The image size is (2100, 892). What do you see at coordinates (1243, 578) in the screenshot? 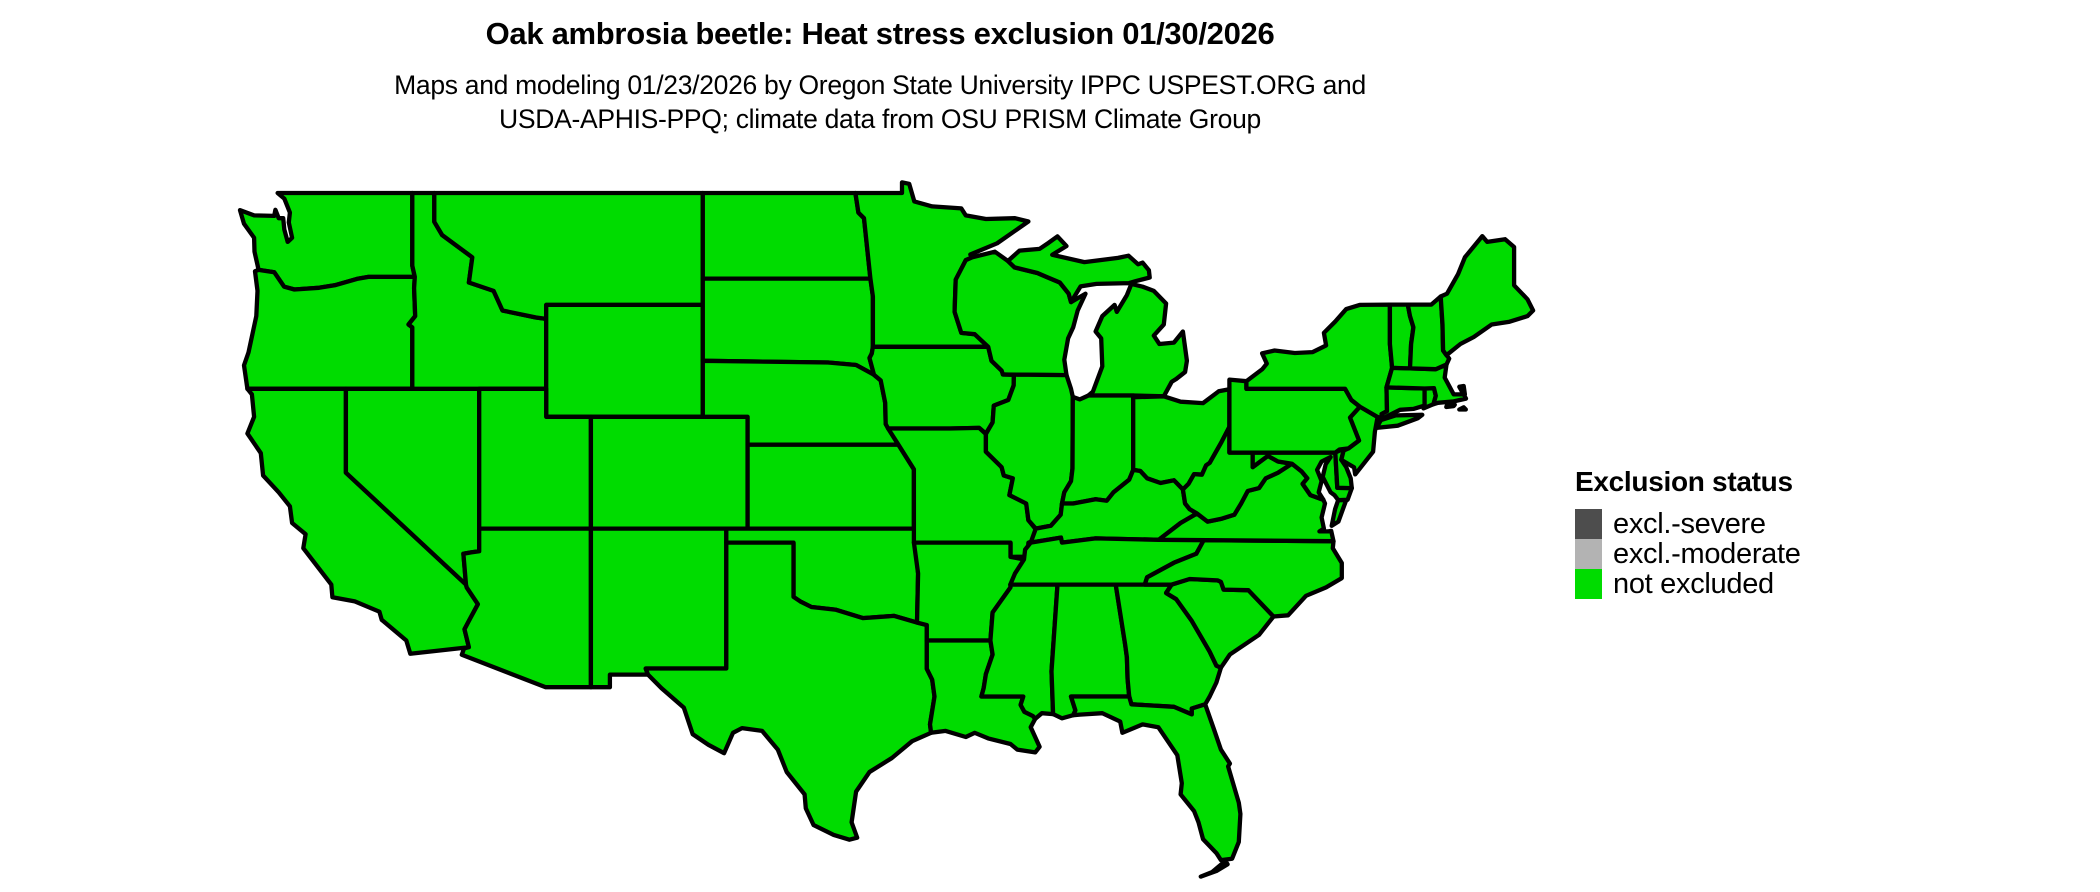
I see `state-nc: North Carolina: not excluded` at bounding box center [1243, 578].